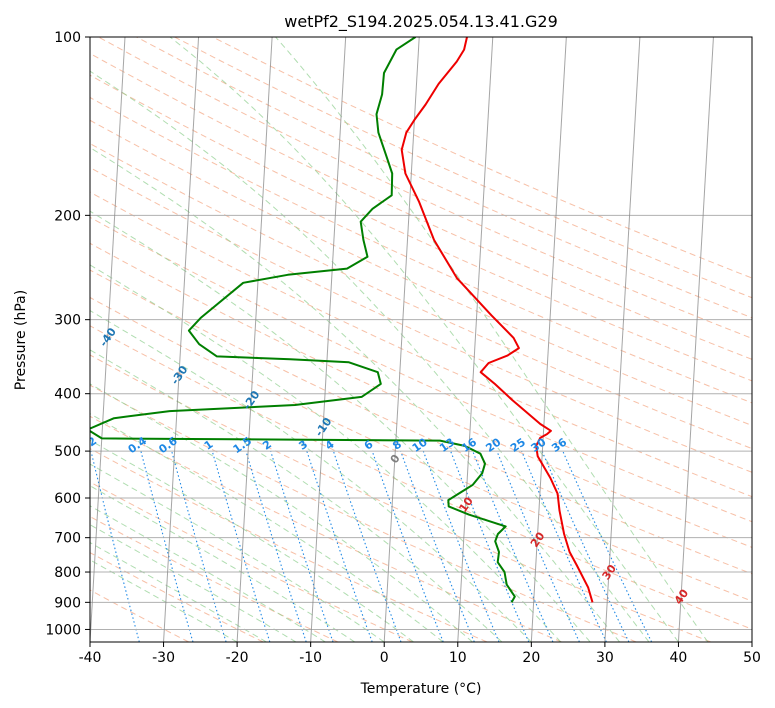 The width and height of the screenshot is (775, 708). I want to click on y-tick-label: 900, so click(67, 603).